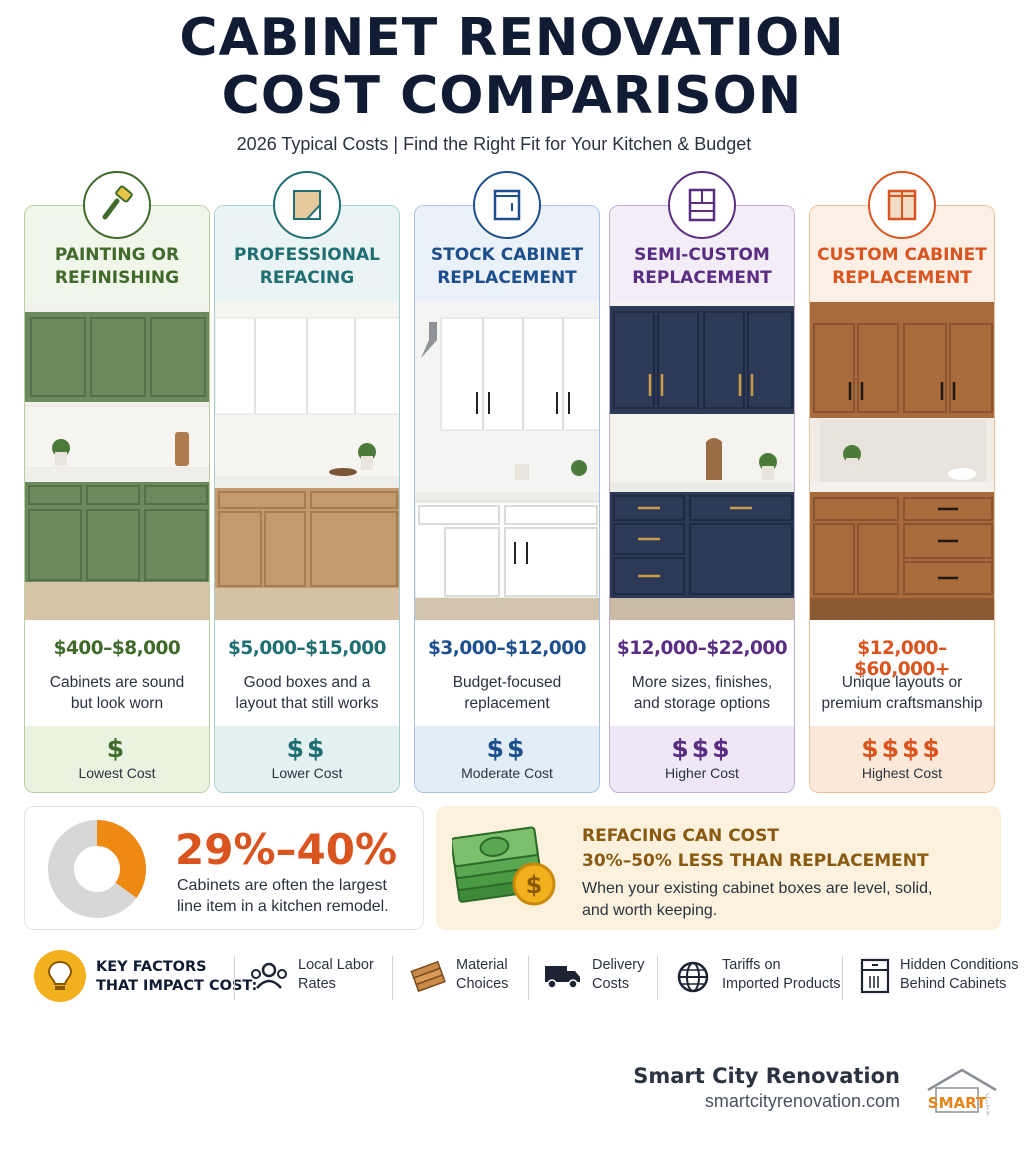 The width and height of the screenshot is (1024, 1154). I want to click on desc-line2: premium craftsmanship, so click(902, 703).